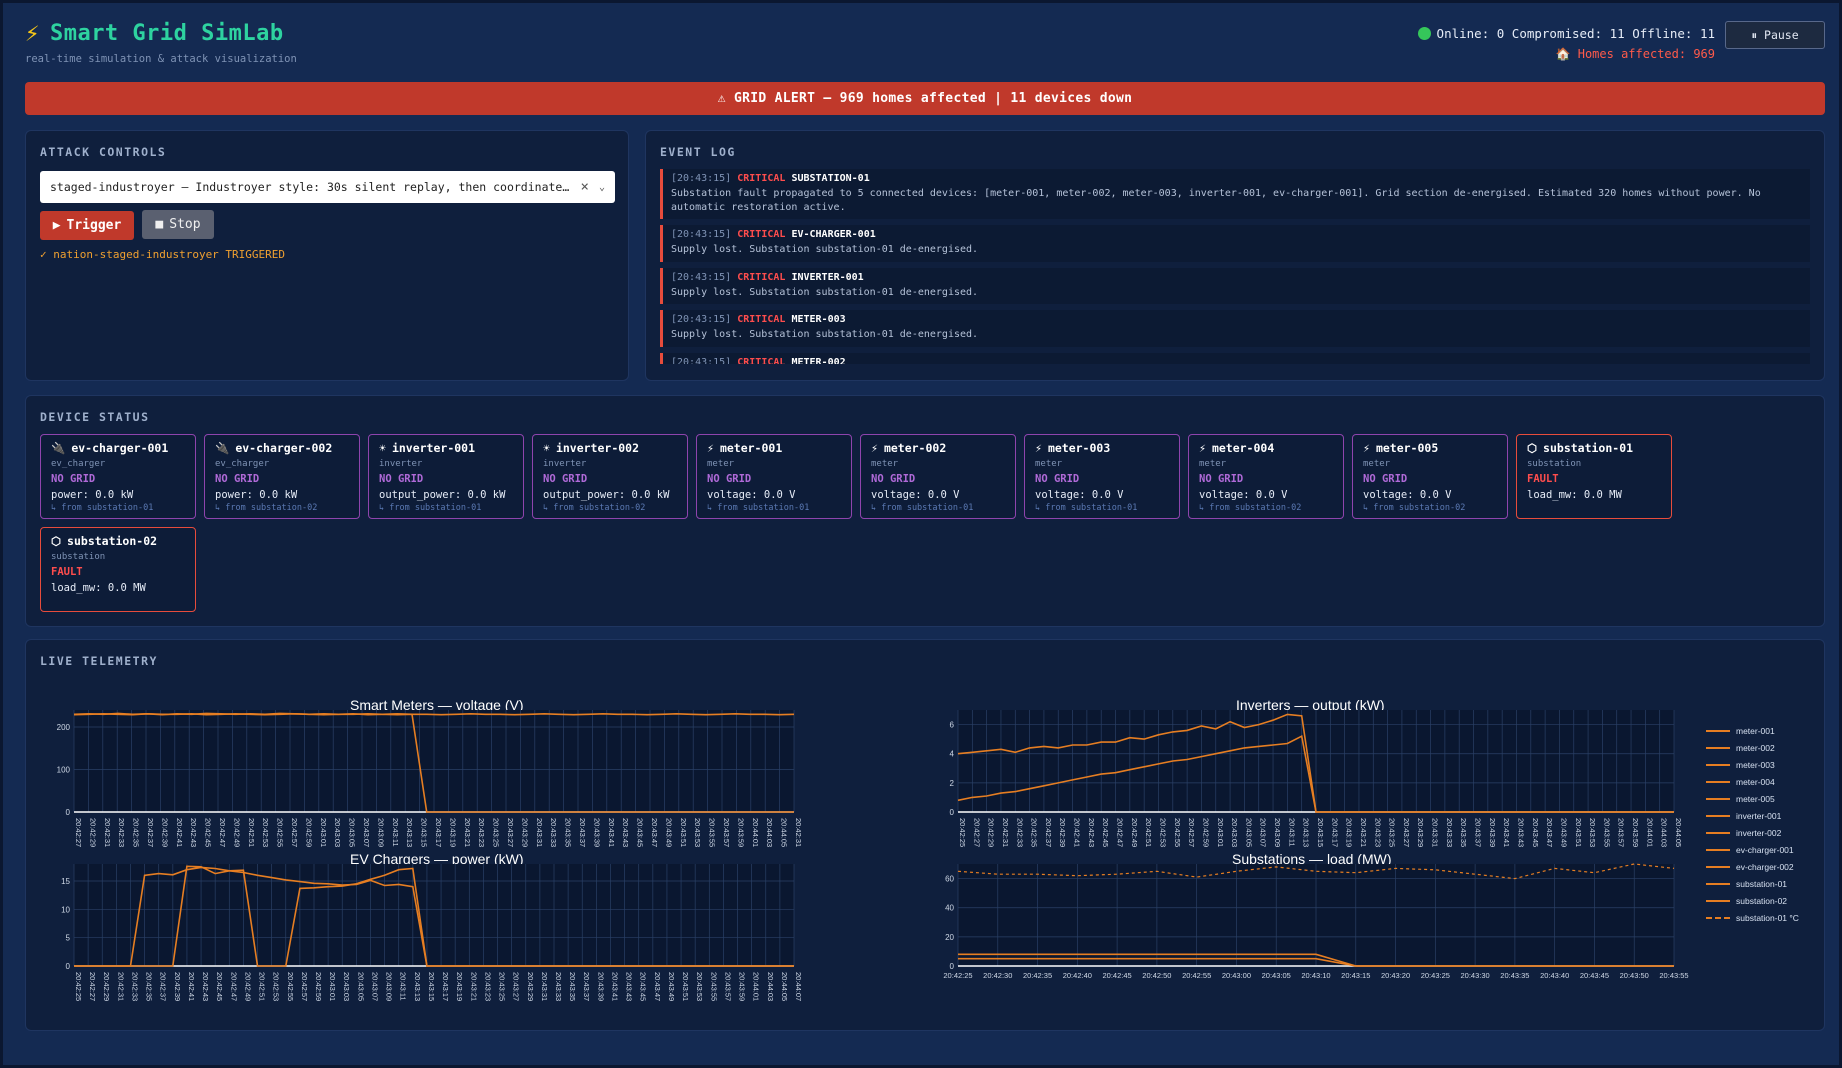 The width and height of the screenshot is (1842, 1068). Describe the element at coordinates (1250, 508) in the screenshot. I see `device-source: ↳ from substation-02` at that location.